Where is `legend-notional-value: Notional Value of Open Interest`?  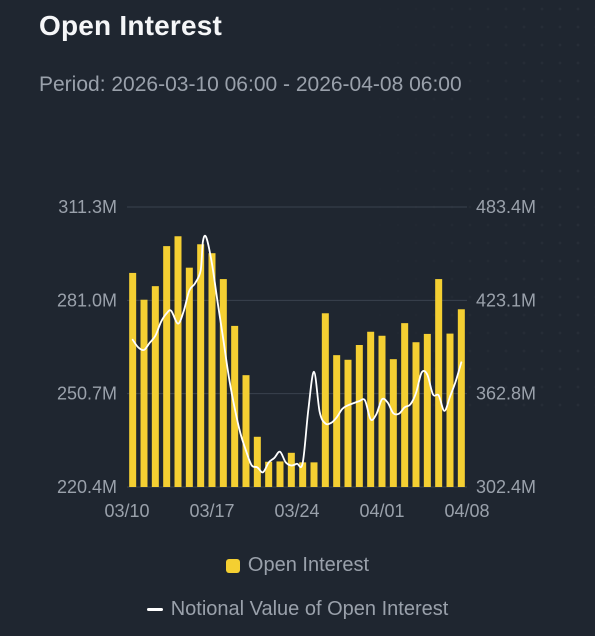 legend-notional-value: Notional Value of Open Interest is located at coordinates (297, 607).